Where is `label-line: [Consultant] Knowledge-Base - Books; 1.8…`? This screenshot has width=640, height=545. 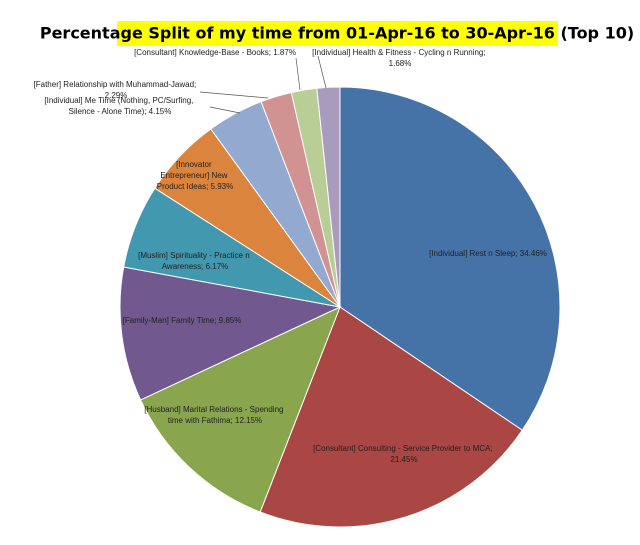 label-line: [Consultant] Knowledge-Base - Books; 1.8… is located at coordinates (215, 52).